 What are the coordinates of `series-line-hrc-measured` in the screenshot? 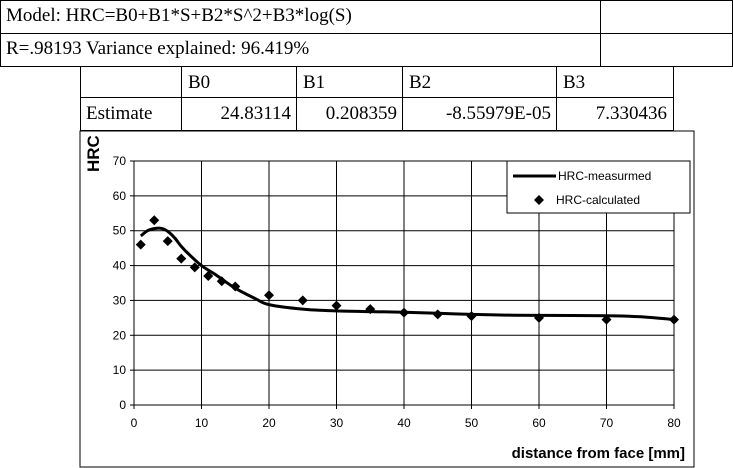 It's located at (407, 274).